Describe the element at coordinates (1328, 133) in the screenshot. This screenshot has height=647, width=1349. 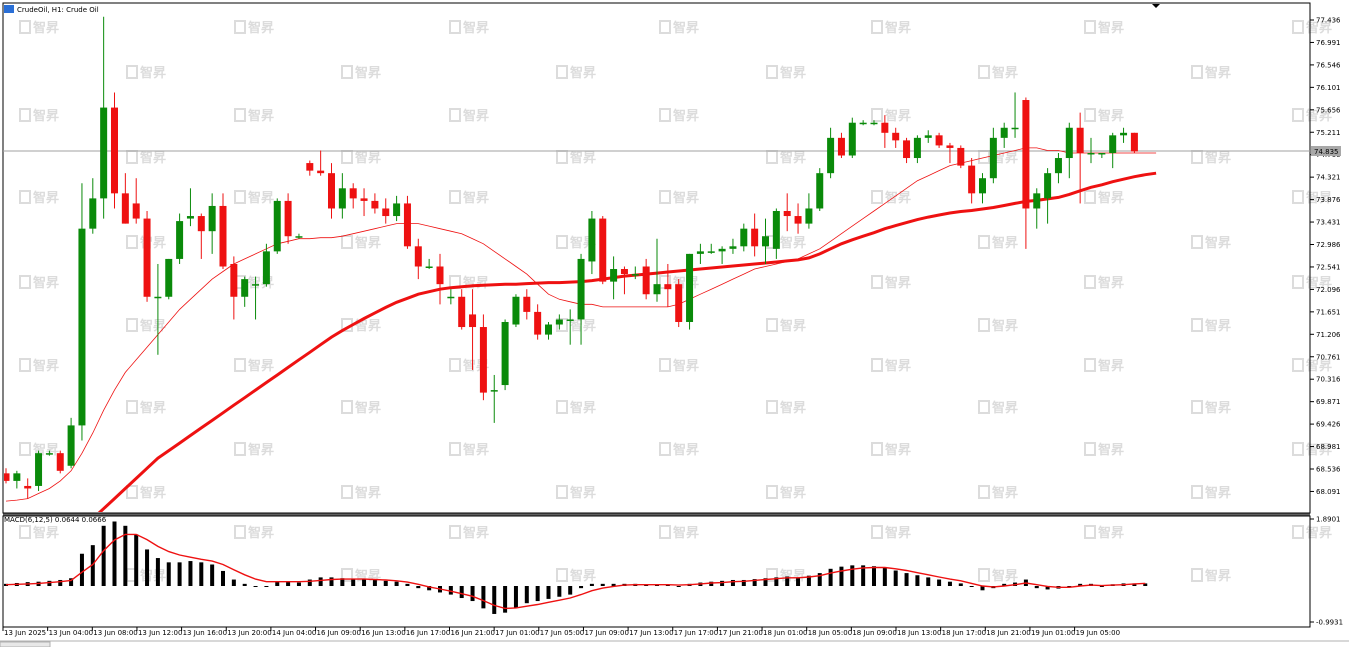
I see `price-tick-label: 75.211` at that location.